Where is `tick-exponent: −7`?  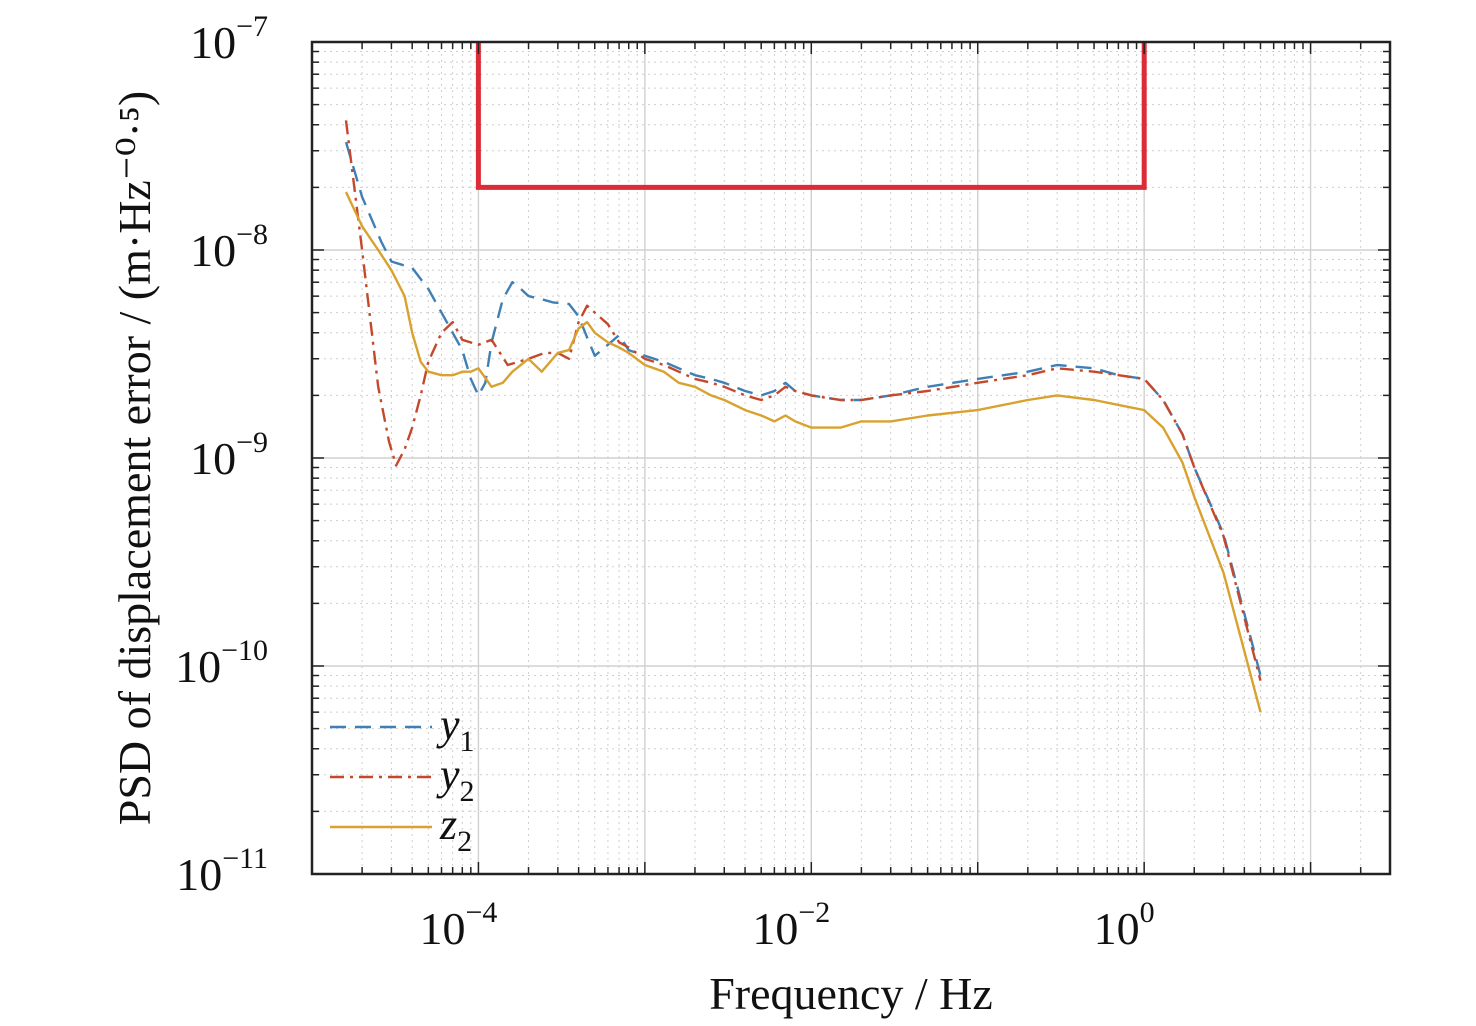 tick-exponent: −7 is located at coordinates (252, 26).